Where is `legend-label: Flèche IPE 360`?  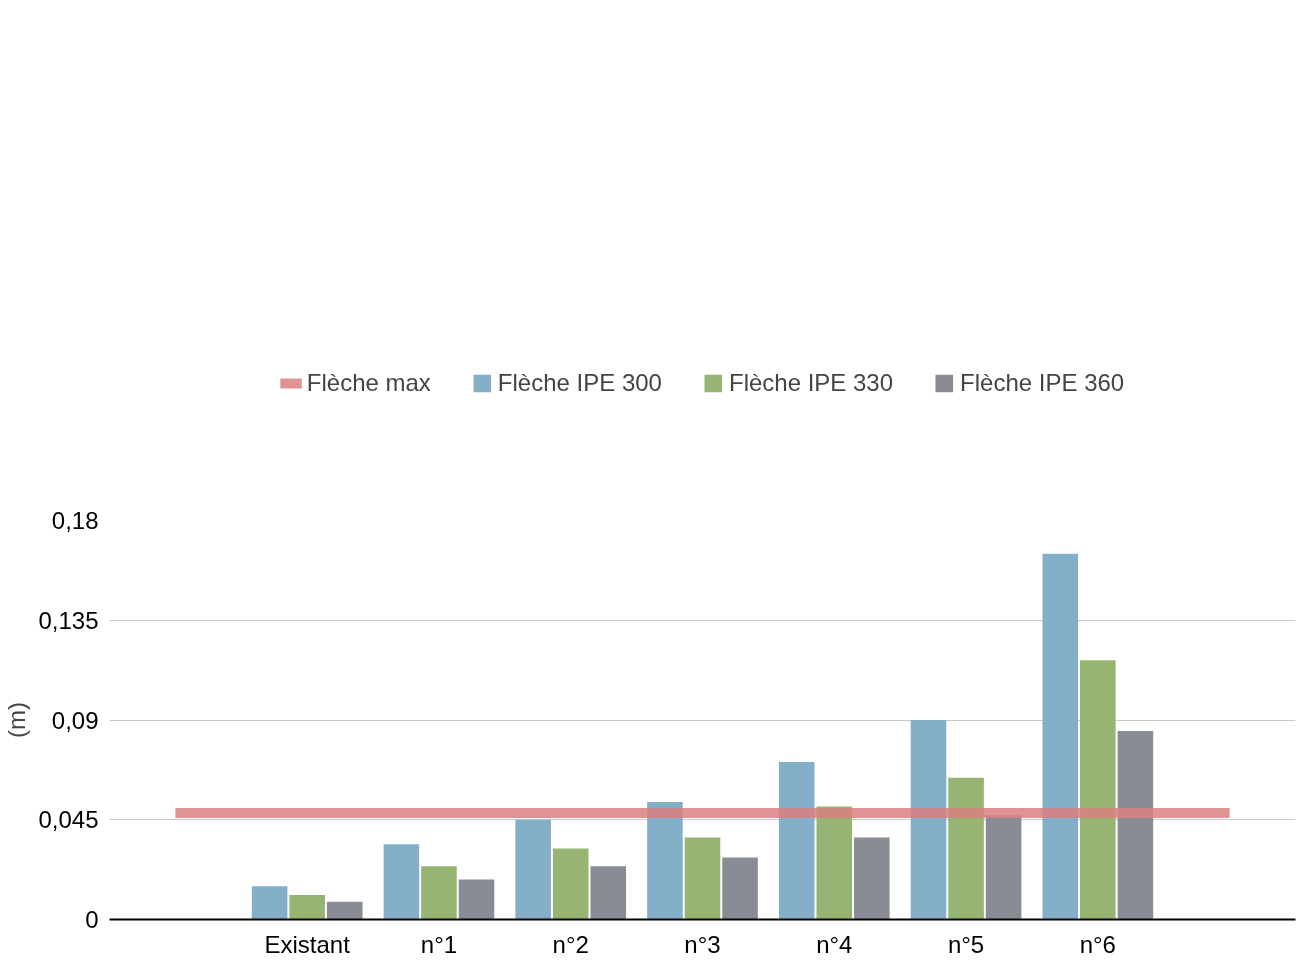 legend-label: Flèche IPE 360 is located at coordinates (1042, 383).